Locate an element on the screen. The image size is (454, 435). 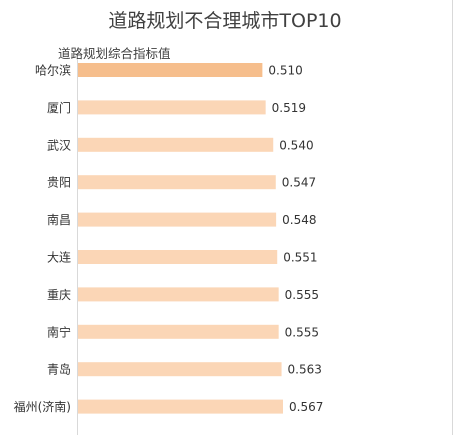
value-label: 0.563 is located at coordinates (305, 370).